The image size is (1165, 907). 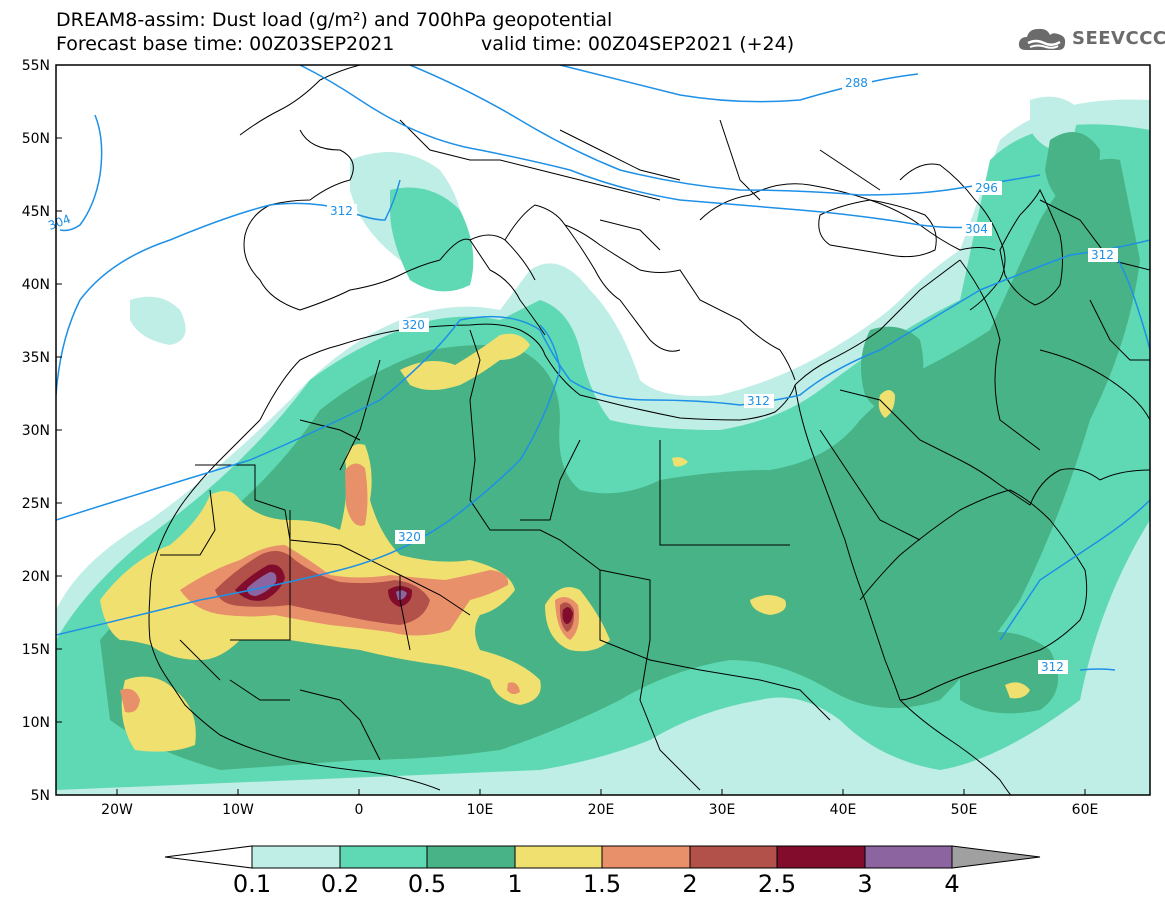 I want to click on longitude-labels: 20W 10W 0 10E 20E 30E 40E 50E 60E, so click(x=599, y=810).